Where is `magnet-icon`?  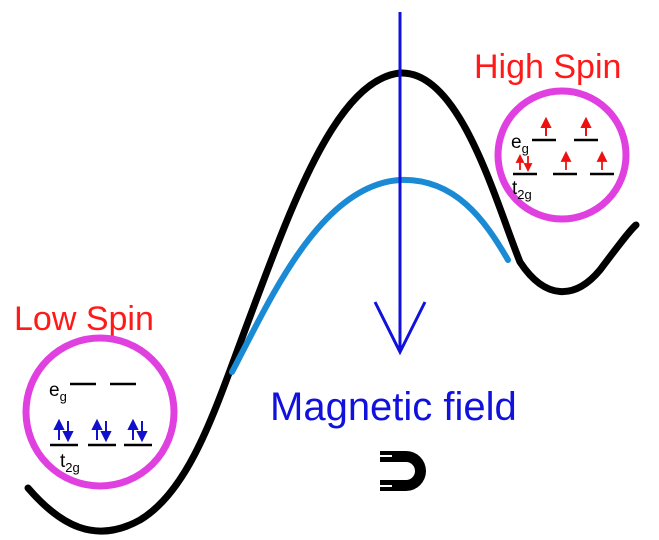
magnet-icon is located at coordinates (403, 471).